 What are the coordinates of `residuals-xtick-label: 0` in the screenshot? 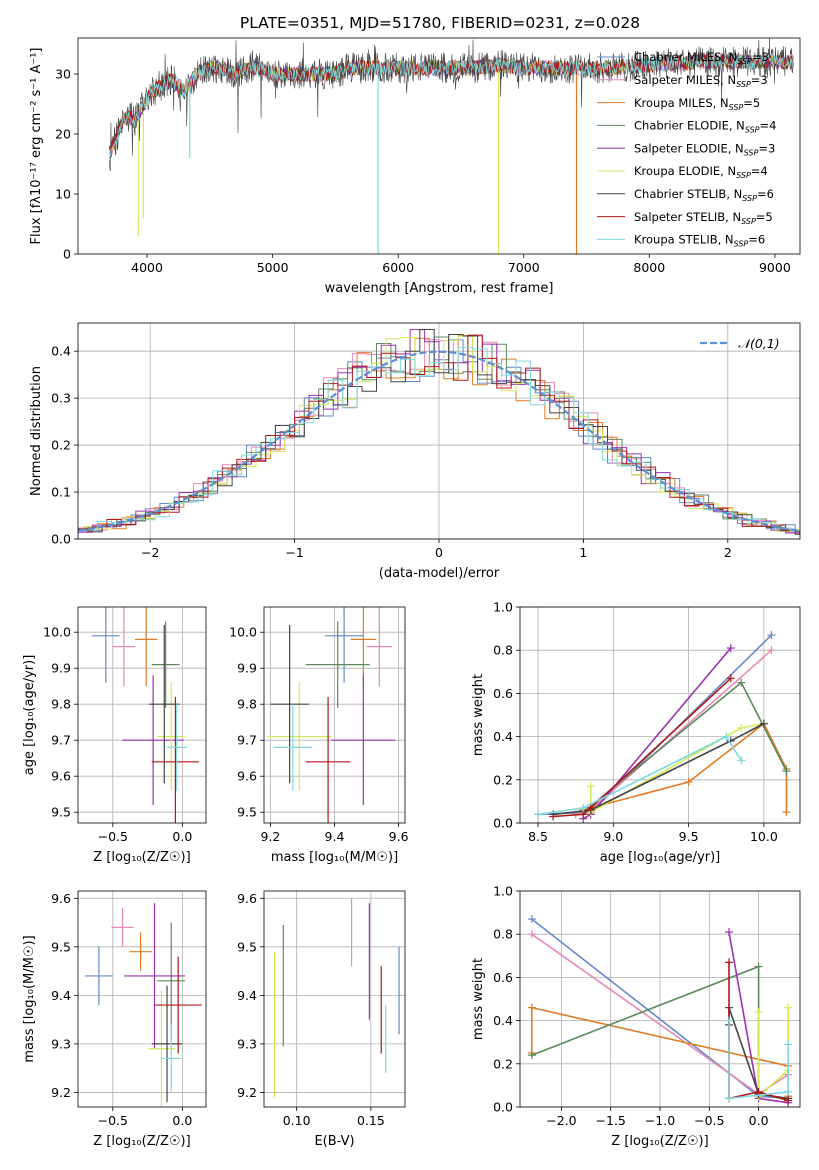 It's located at (439, 552).